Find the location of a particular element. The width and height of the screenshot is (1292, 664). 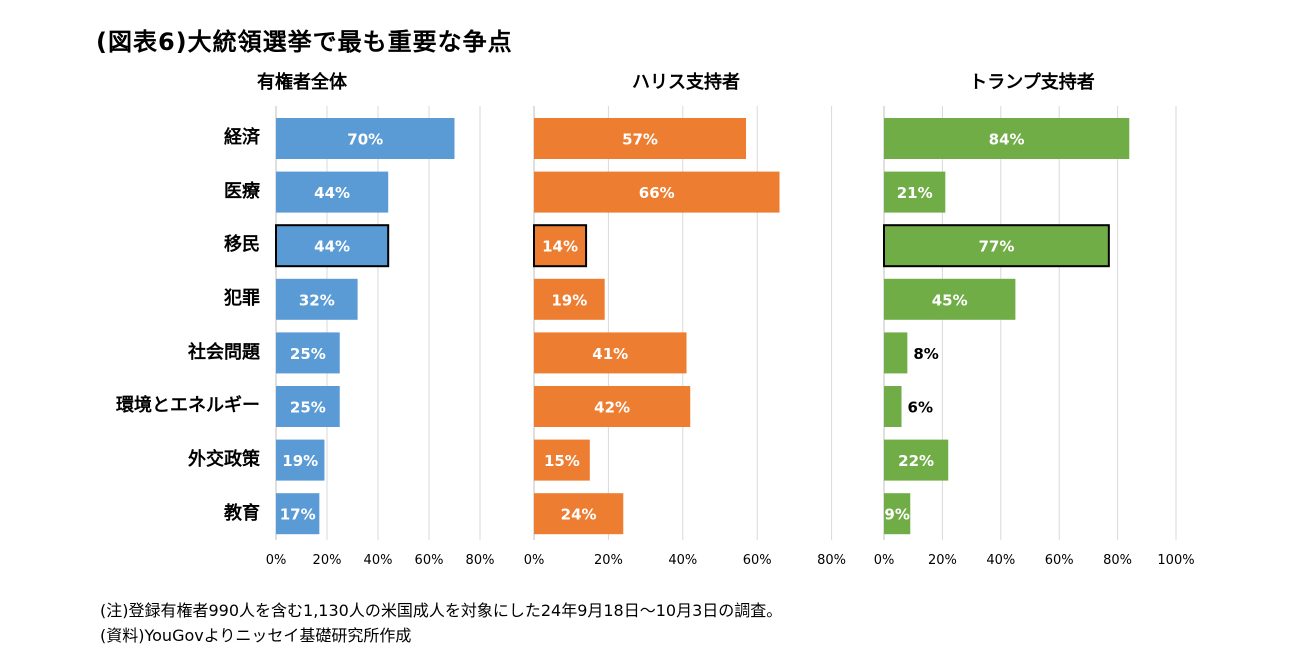

data-label-harris-2: 14% is located at coordinates (560, 247).